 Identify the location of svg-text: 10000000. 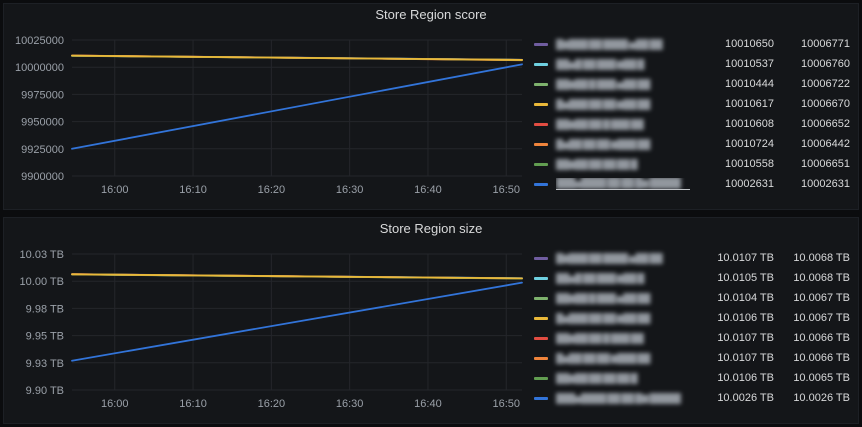
(39, 68).